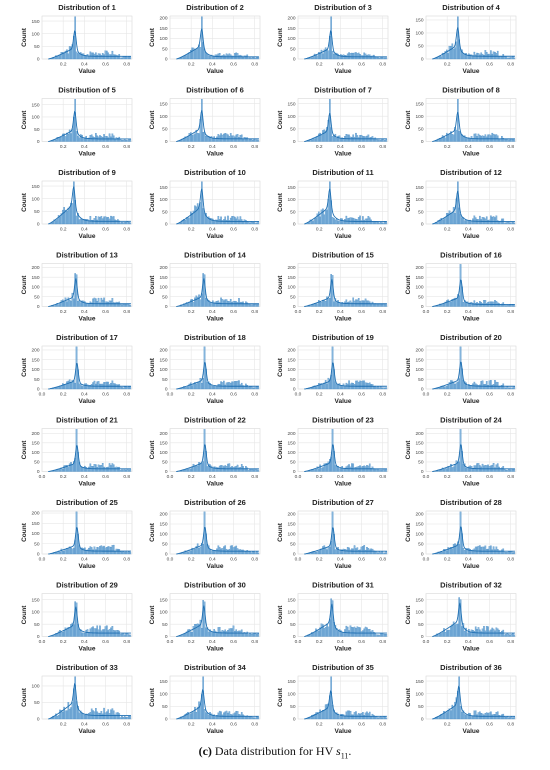 The width and height of the screenshot is (550, 770). Describe the element at coordinates (471, 585) in the screenshot. I see `panel-title: Distribution of 32` at that location.